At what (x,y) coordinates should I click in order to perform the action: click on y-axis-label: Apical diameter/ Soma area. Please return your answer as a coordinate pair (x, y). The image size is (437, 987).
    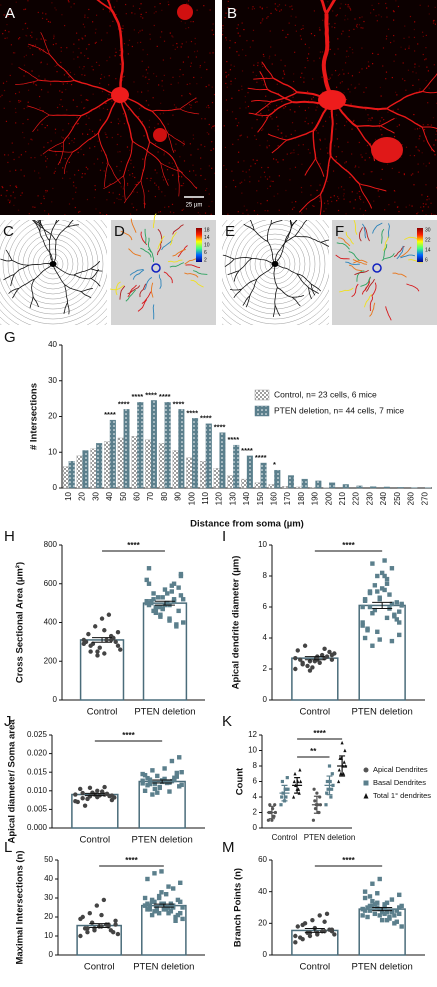
    Looking at the image, I should click on (12, 781).